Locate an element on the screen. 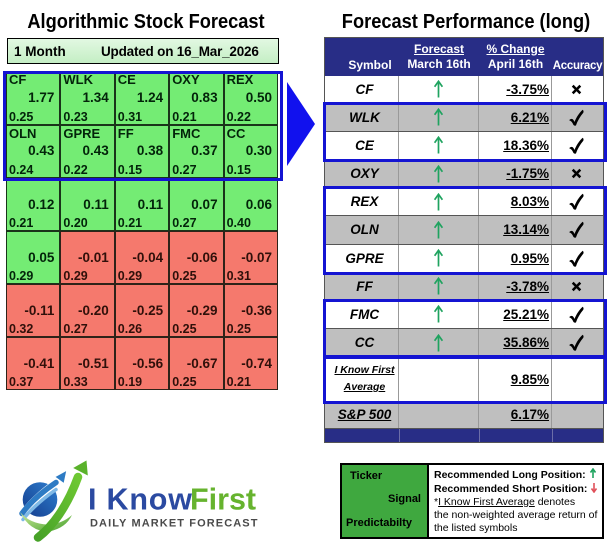 The width and height of the screenshot is (612, 545). svg-text: First is located at coordinates (223, 500).